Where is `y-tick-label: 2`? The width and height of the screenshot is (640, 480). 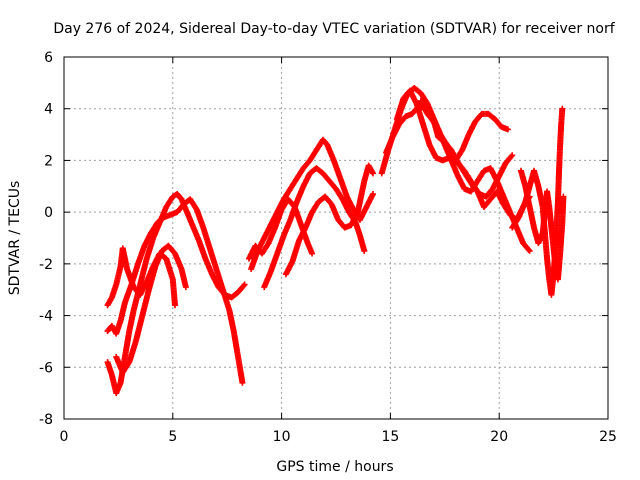
y-tick-label: 2 is located at coordinates (48, 161).